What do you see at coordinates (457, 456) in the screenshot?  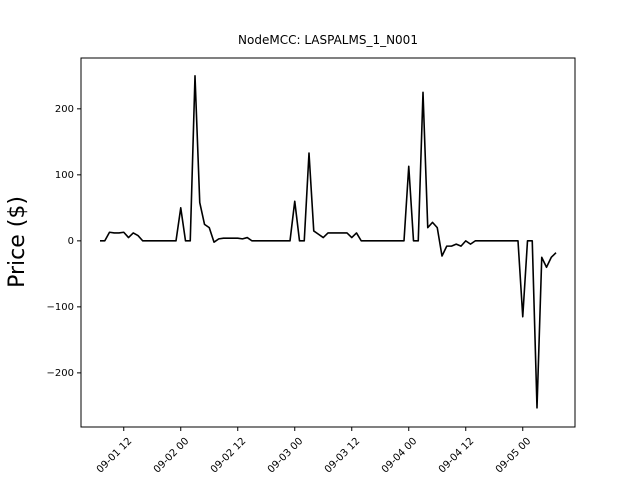 I see `x-tick-label: 09-04 12` at bounding box center [457, 456].